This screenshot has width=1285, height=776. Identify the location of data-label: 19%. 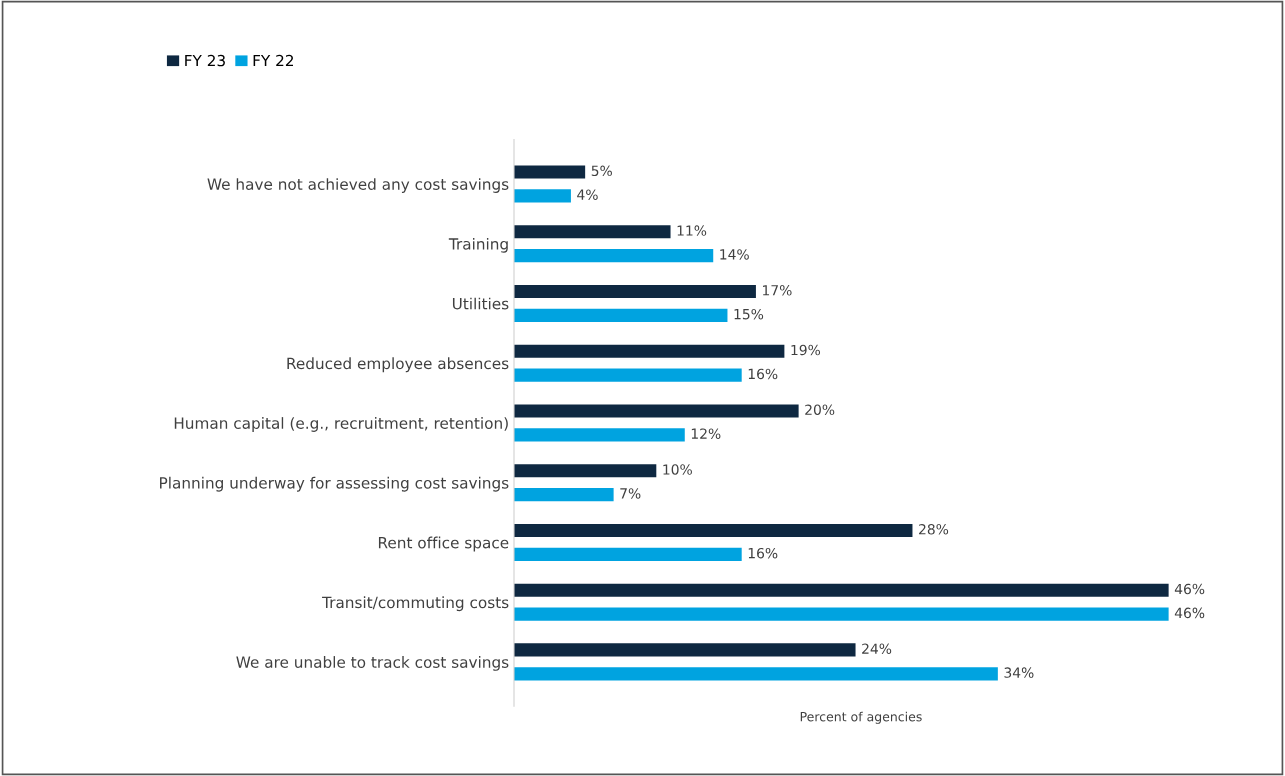
(806, 350).